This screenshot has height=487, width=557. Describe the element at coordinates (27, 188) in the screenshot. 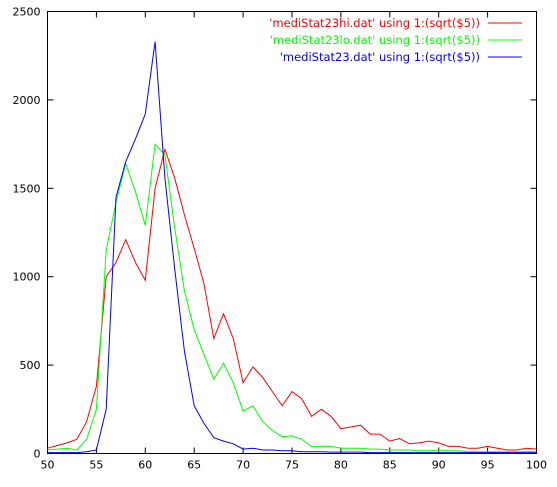

I see `y-tick-label: 1500` at that location.